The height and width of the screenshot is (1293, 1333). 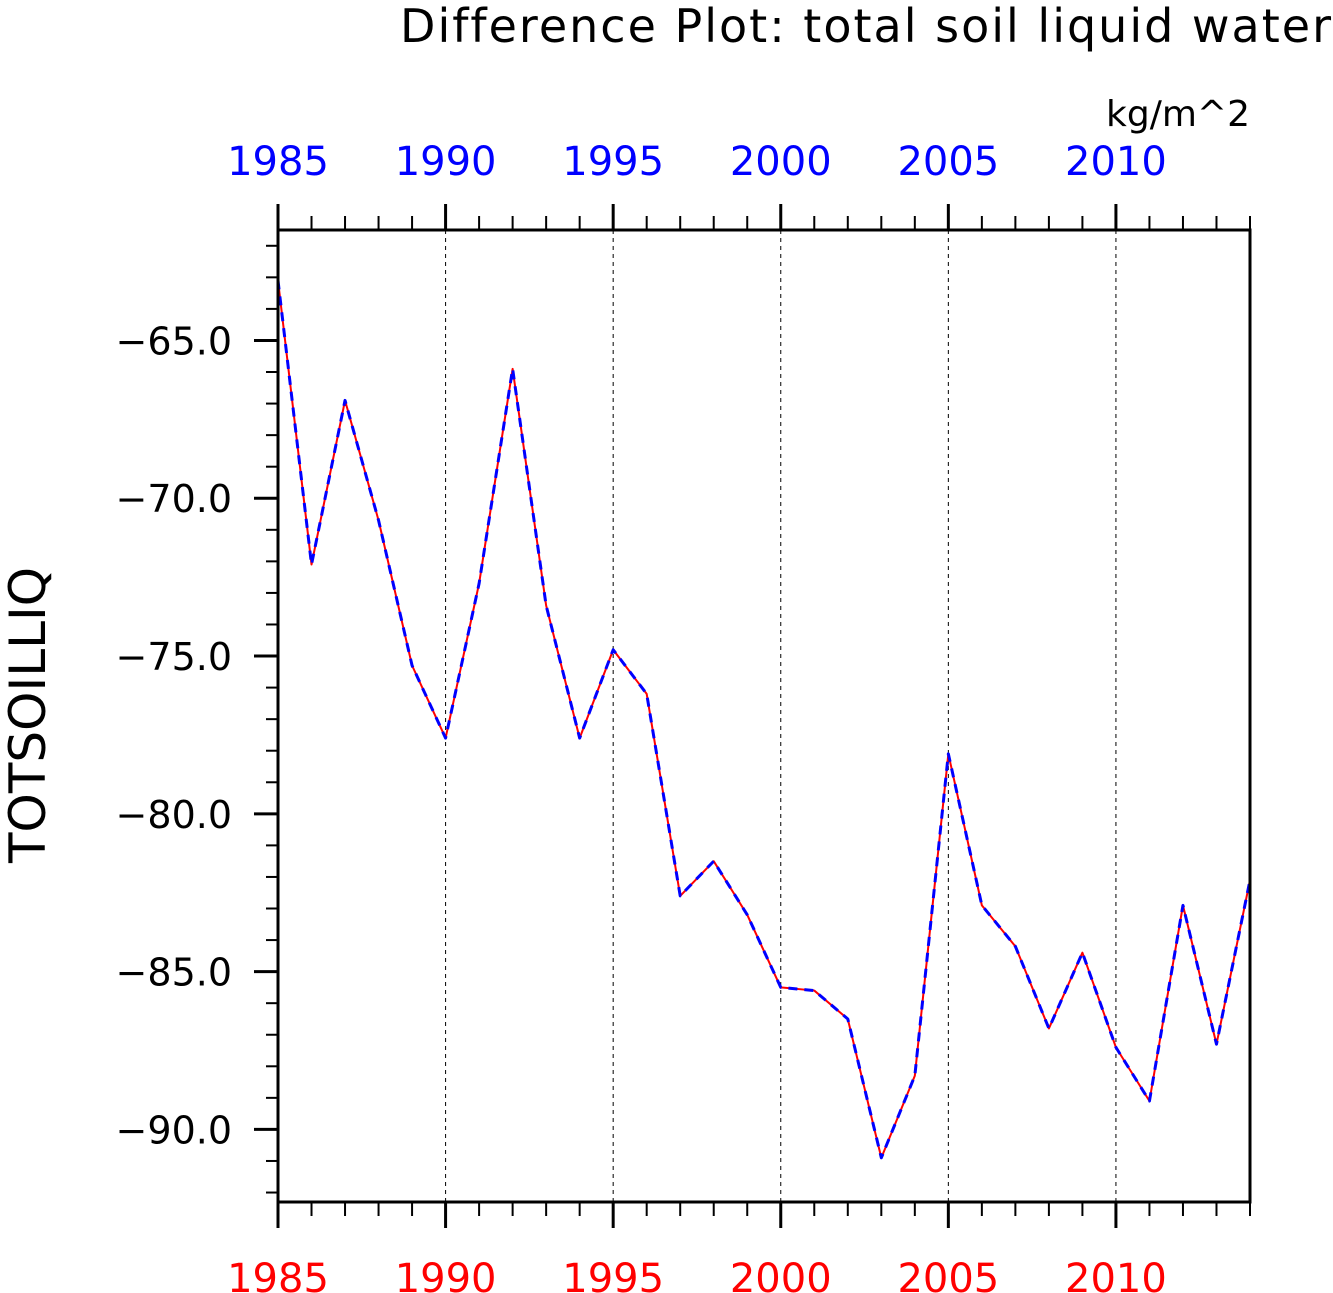 What do you see at coordinates (781, 162) in the screenshot?
I see `x-tick-label-top: 2000` at bounding box center [781, 162].